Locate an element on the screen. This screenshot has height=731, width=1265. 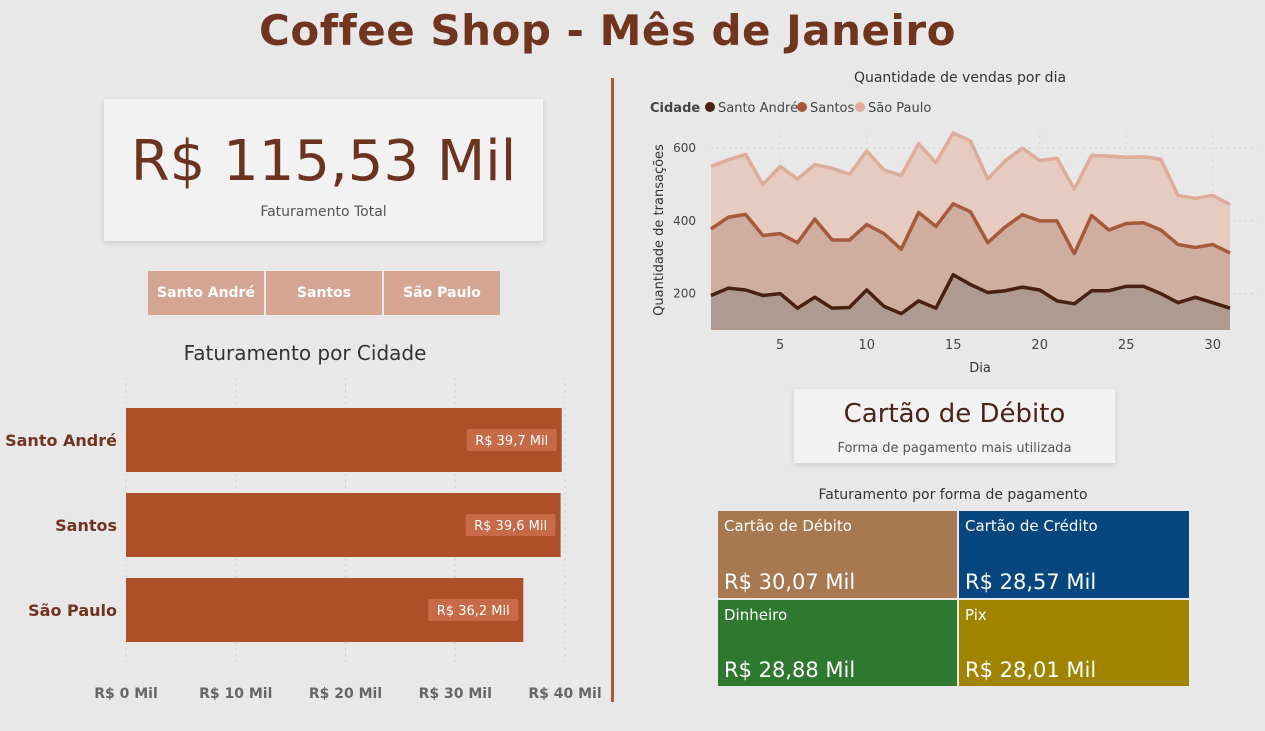
x-tick-label: R$ 10 Mil is located at coordinates (235, 694).